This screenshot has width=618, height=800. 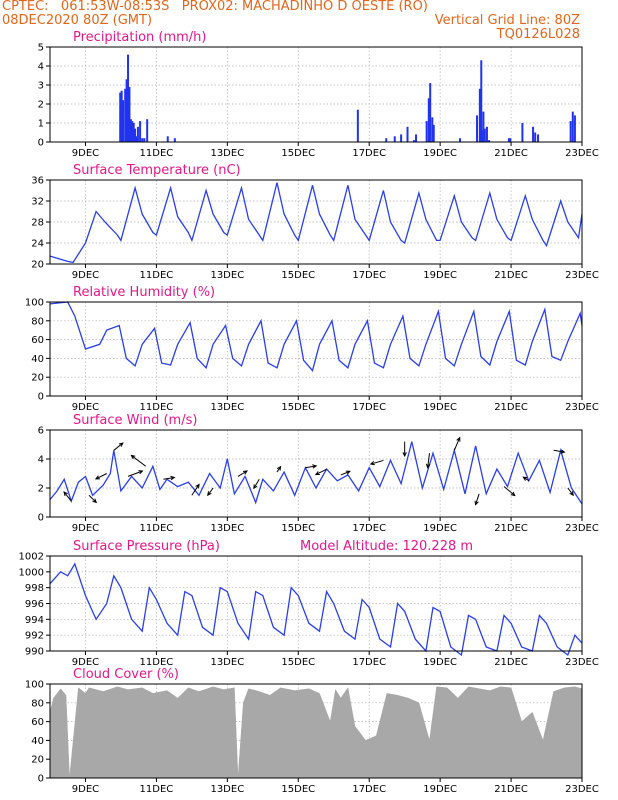 What do you see at coordinates (511, 789) in the screenshot?
I see `cloud-xtick-label: 21DEC` at bounding box center [511, 789].